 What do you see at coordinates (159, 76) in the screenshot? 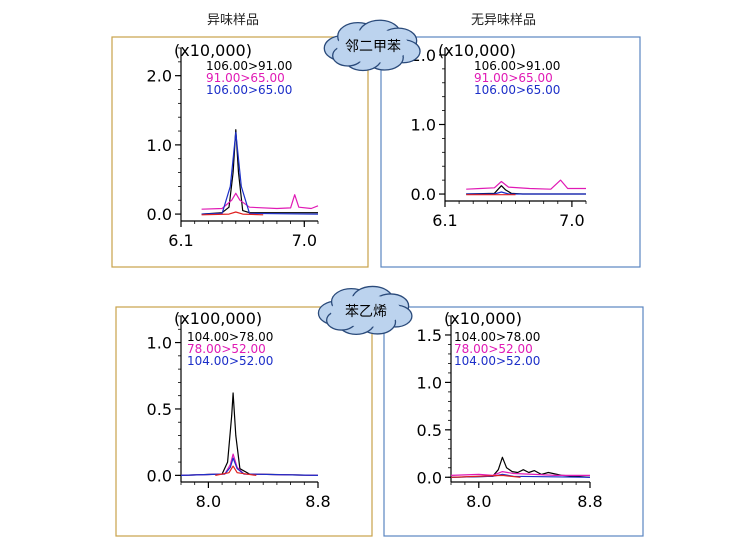
I see `y-tick-label: 2.0` at bounding box center [159, 76].